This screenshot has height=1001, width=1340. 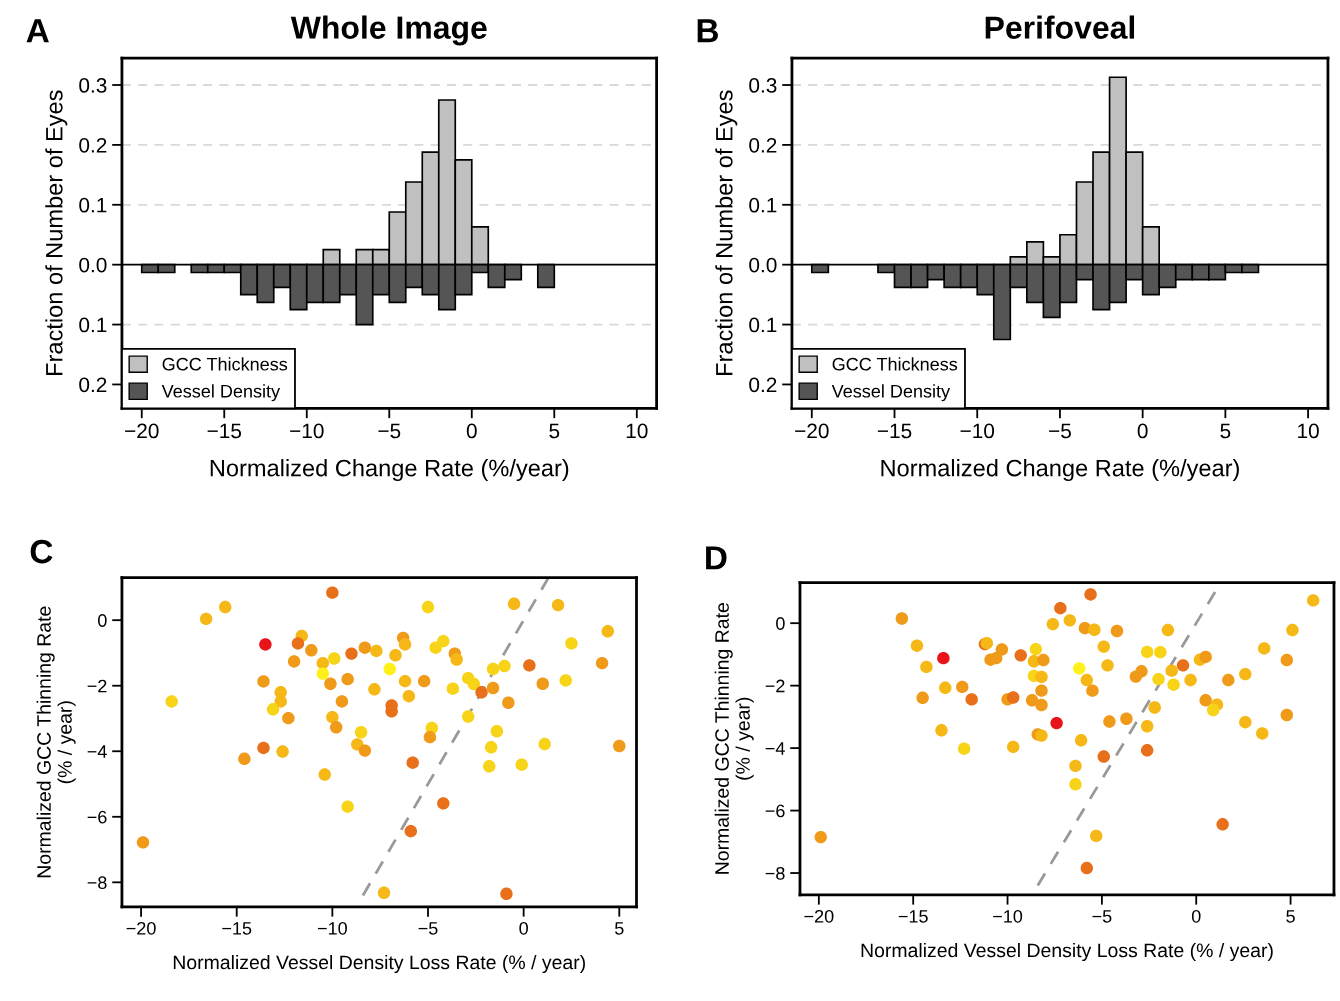 I want to click on text: A, so click(x=37, y=31).